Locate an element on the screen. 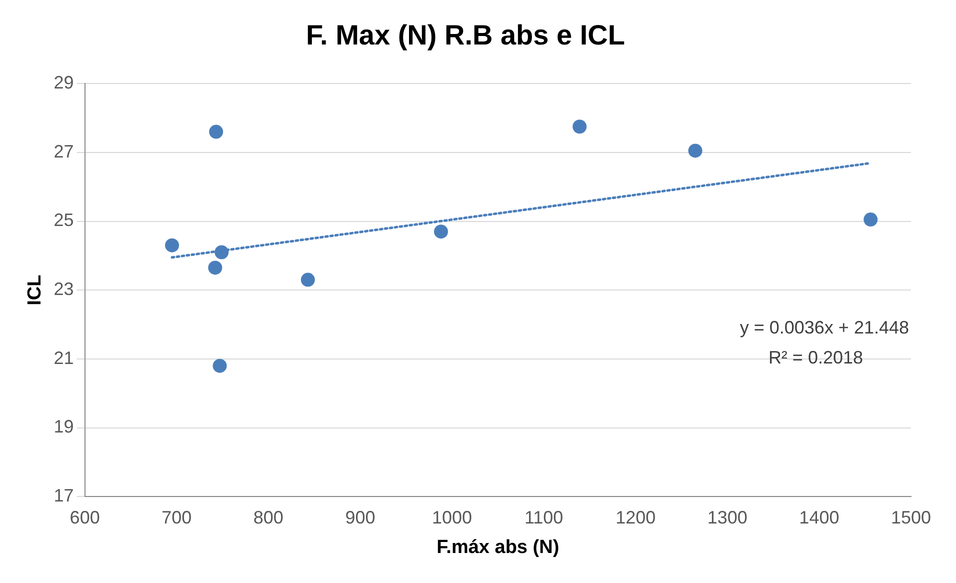 This screenshot has height=583, width=956. x-tick-label: 1400 is located at coordinates (819, 517).